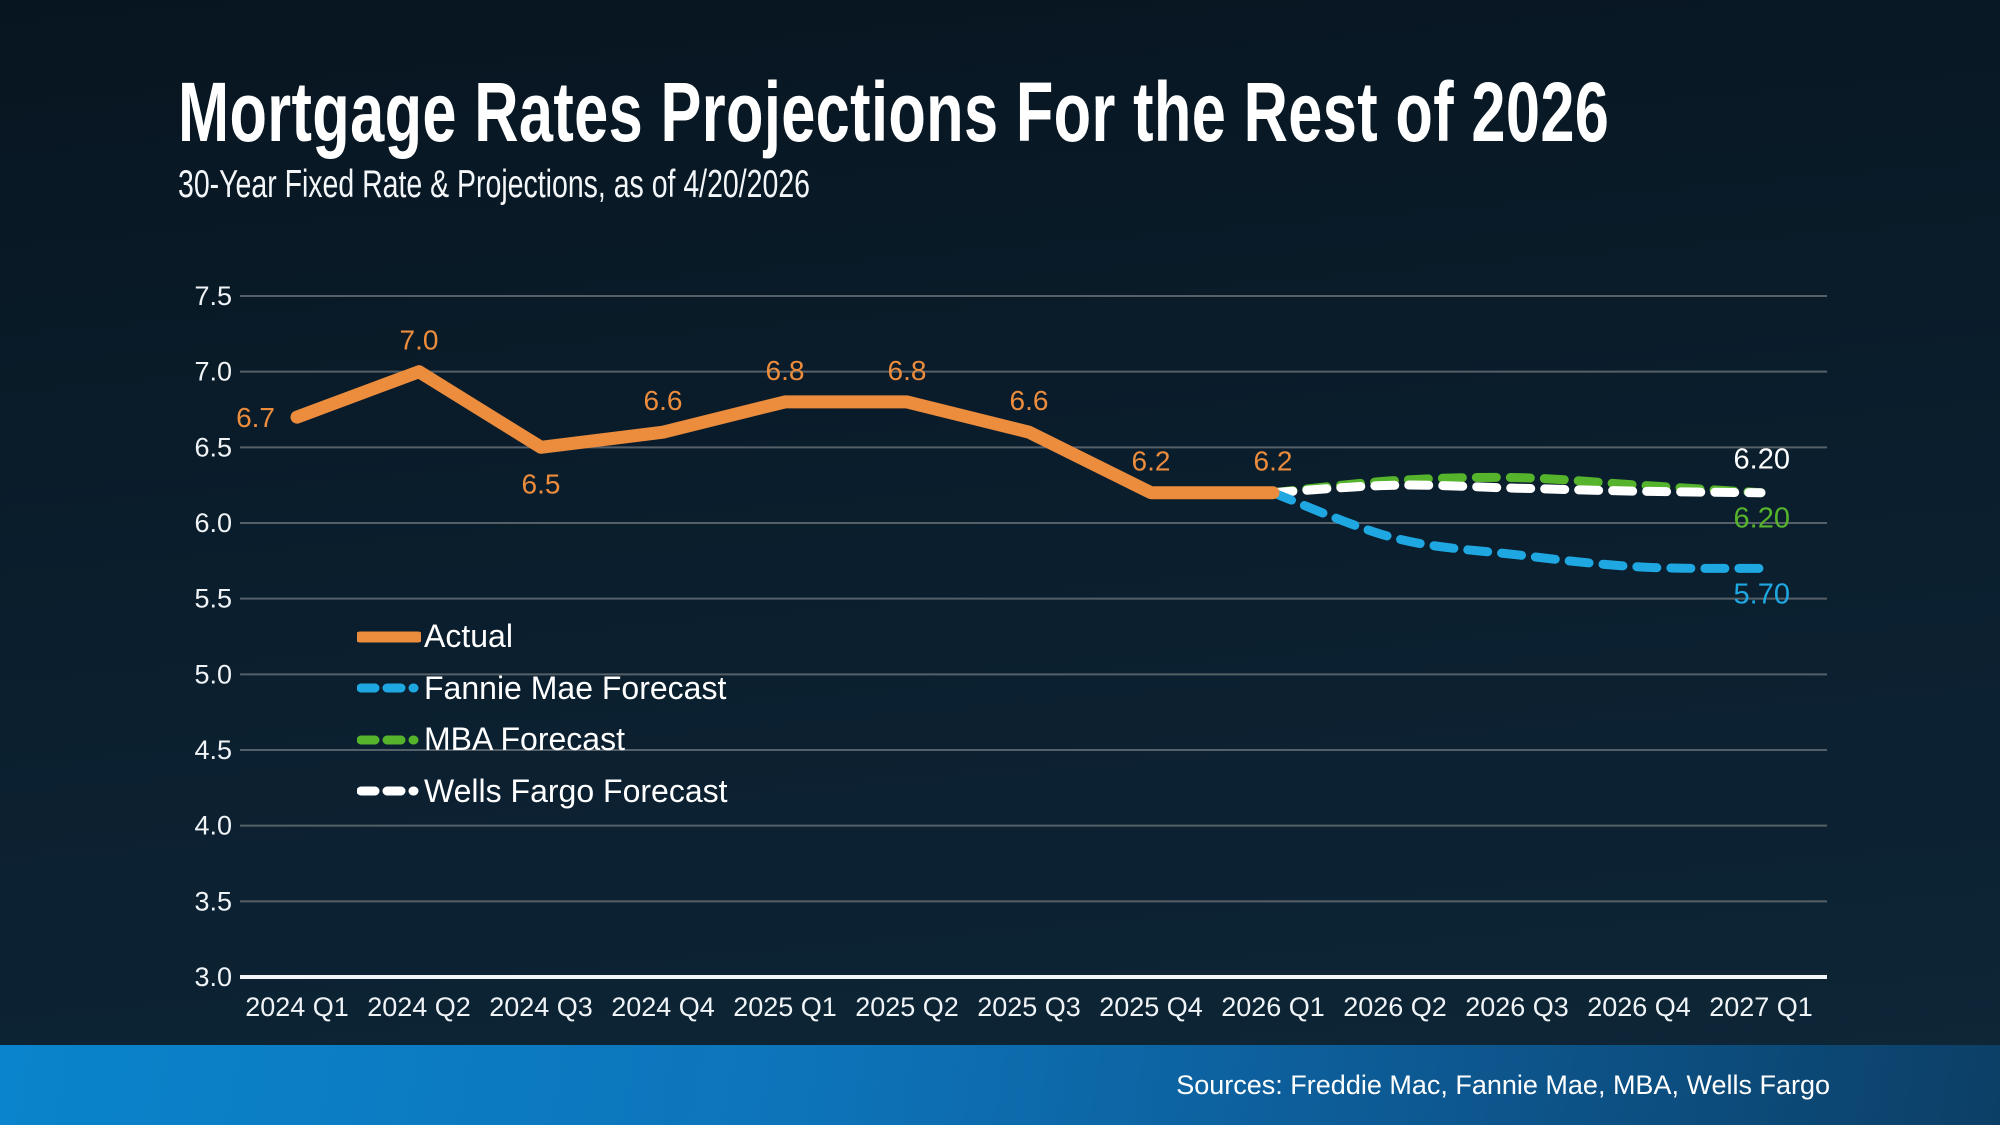 The width and height of the screenshot is (2000, 1125). I want to click on data-label: 7.0, so click(419, 340).